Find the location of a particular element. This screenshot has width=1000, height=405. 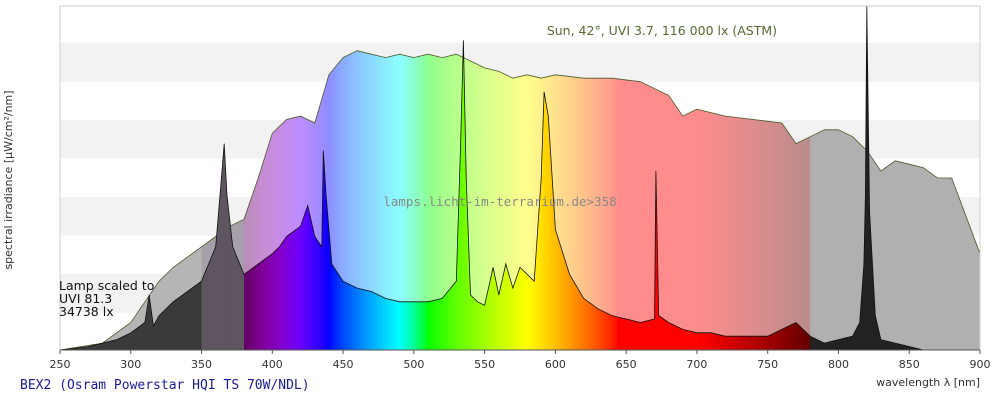

grid-band is located at coordinates (520, 62).